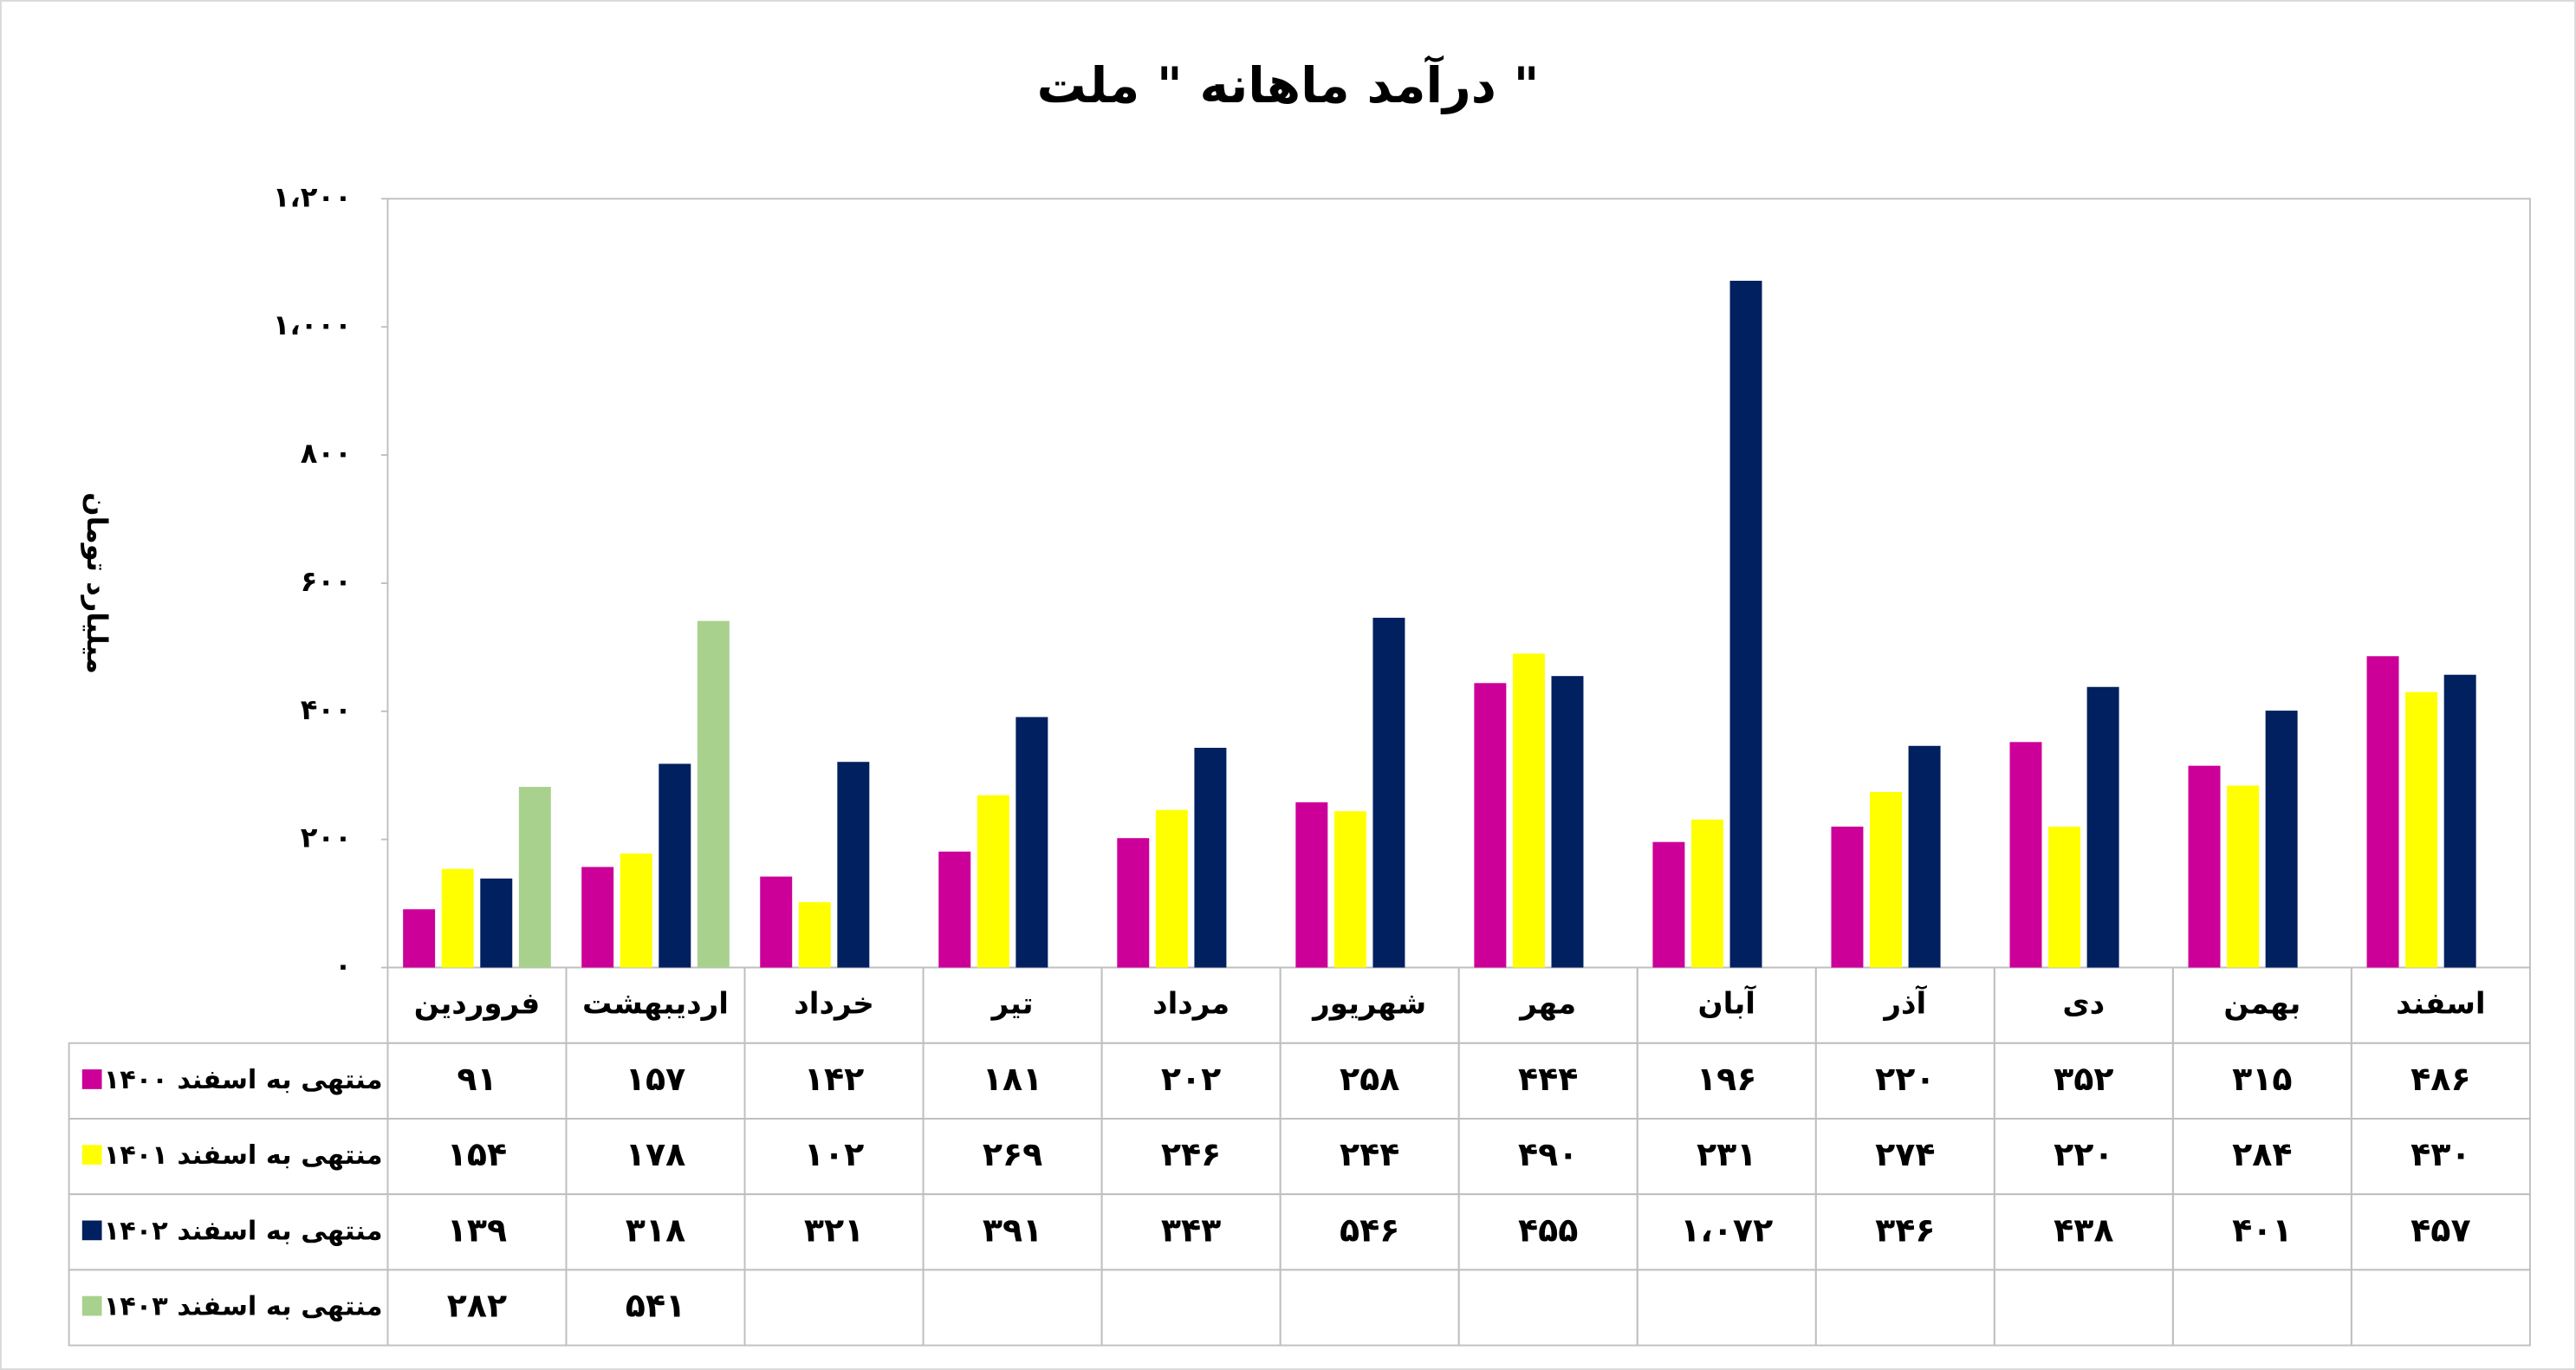 This screenshot has height=1370, width=2576. Describe the element at coordinates (327, 838) in the screenshot. I see `y-tick-label: ۲۰۰` at that location.